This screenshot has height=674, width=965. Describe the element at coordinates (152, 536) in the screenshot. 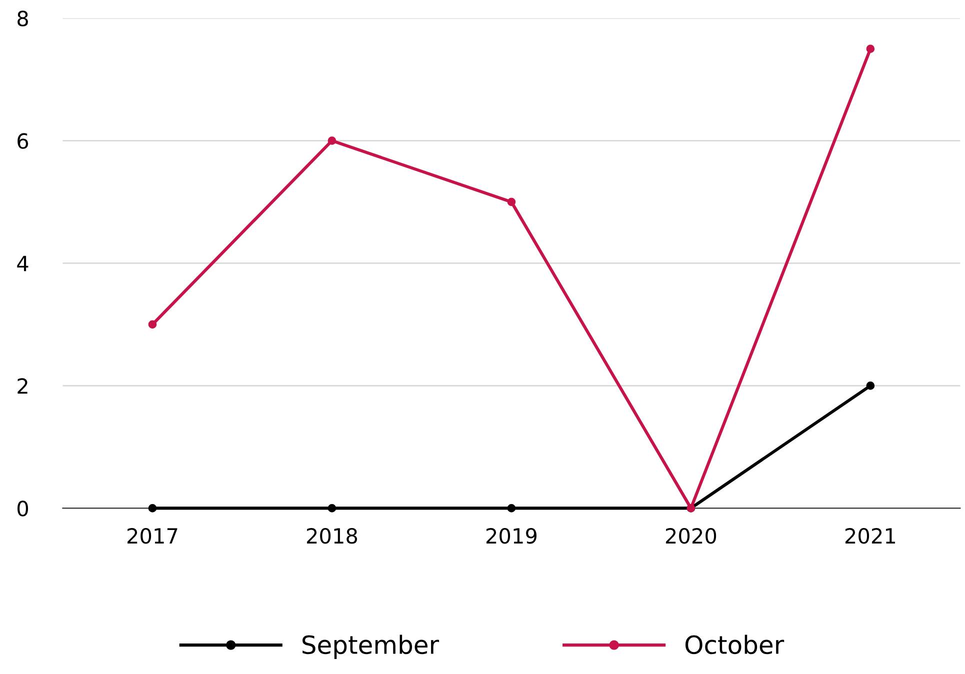

I see `x-tick-label: 2017` at that location.